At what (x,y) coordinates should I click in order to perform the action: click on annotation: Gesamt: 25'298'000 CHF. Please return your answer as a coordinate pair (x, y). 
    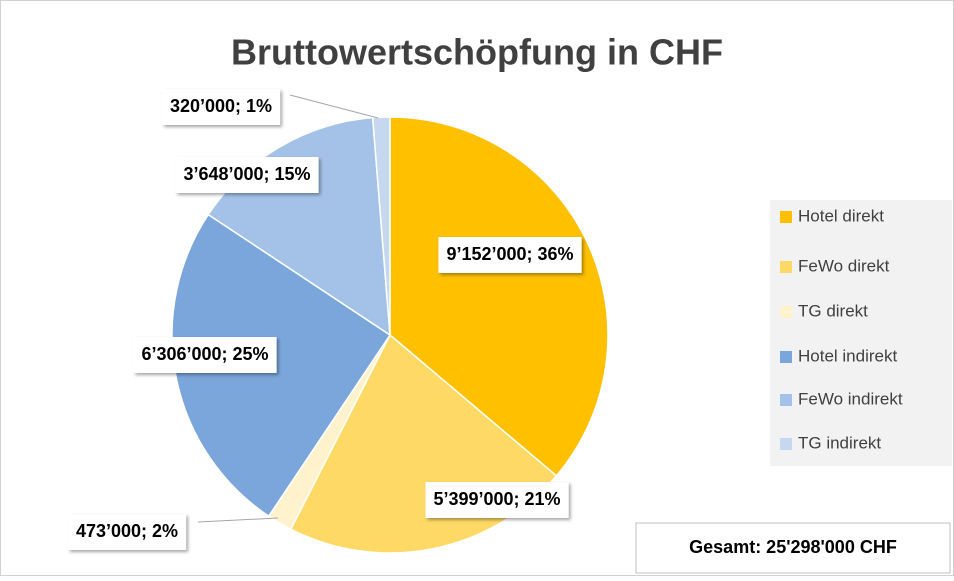
    Looking at the image, I should click on (793, 547).